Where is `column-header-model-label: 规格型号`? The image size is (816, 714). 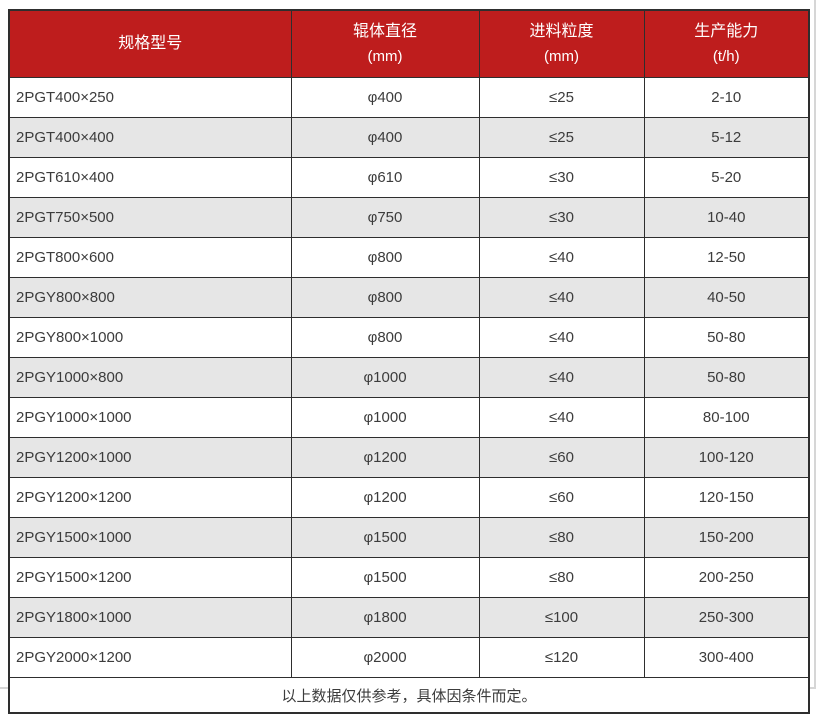 column-header-model-label: 规格型号 is located at coordinates (150, 43).